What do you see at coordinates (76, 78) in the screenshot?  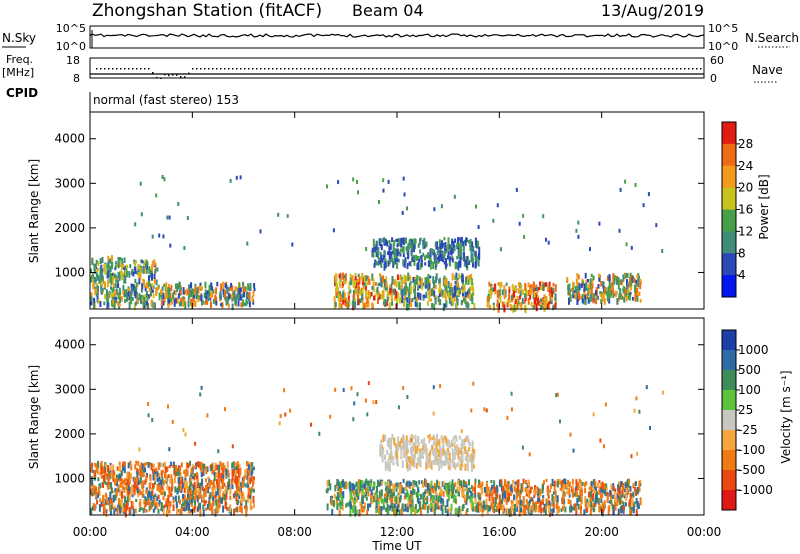 I see `freq-tick-bottom: 8` at bounding box center [76, 78].